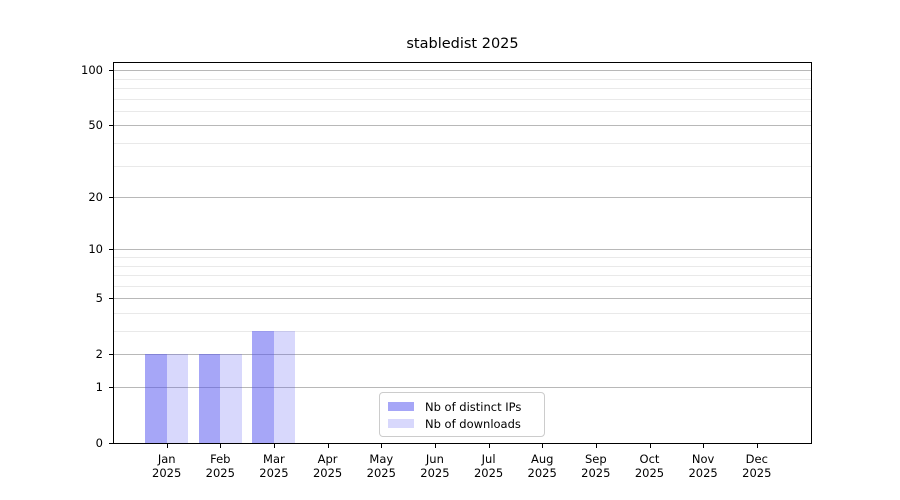 Image resolution: width=900 pixels, height=500 pixels. Describe the element at coordinates (401, 423) in the screenshot. I see `legend-swatch-downloads` at that location.